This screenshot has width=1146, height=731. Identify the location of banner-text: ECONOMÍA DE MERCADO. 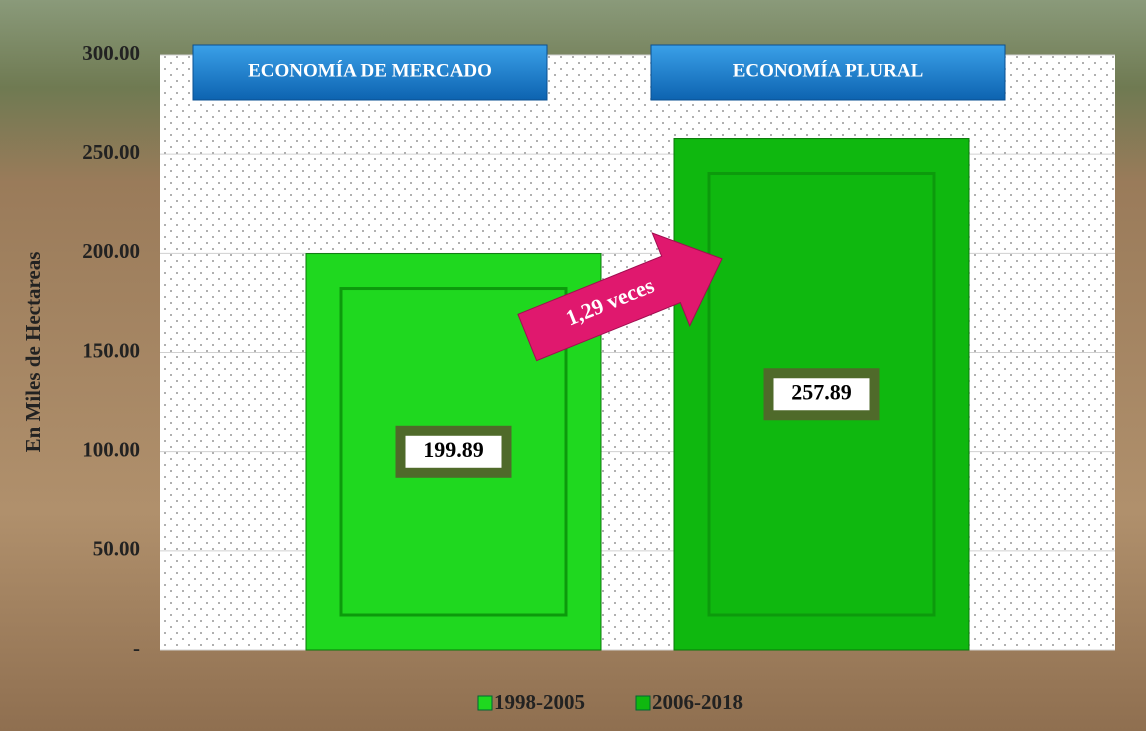
(370, 70).